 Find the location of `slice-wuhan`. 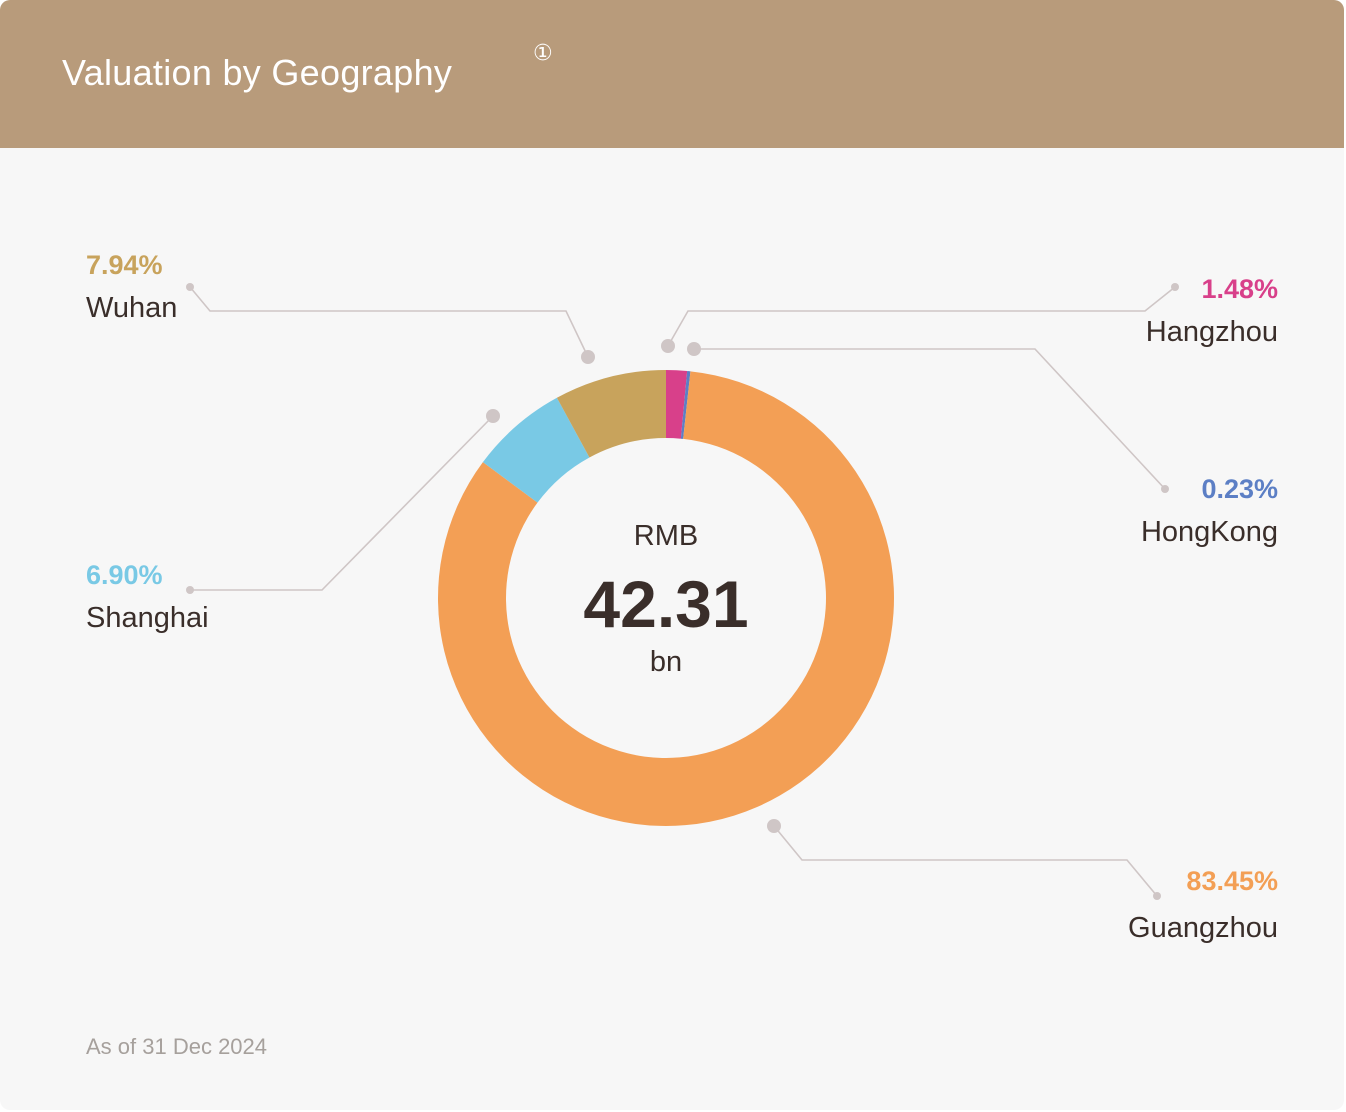

slice-wuhan is located at coordinates (611, 414).